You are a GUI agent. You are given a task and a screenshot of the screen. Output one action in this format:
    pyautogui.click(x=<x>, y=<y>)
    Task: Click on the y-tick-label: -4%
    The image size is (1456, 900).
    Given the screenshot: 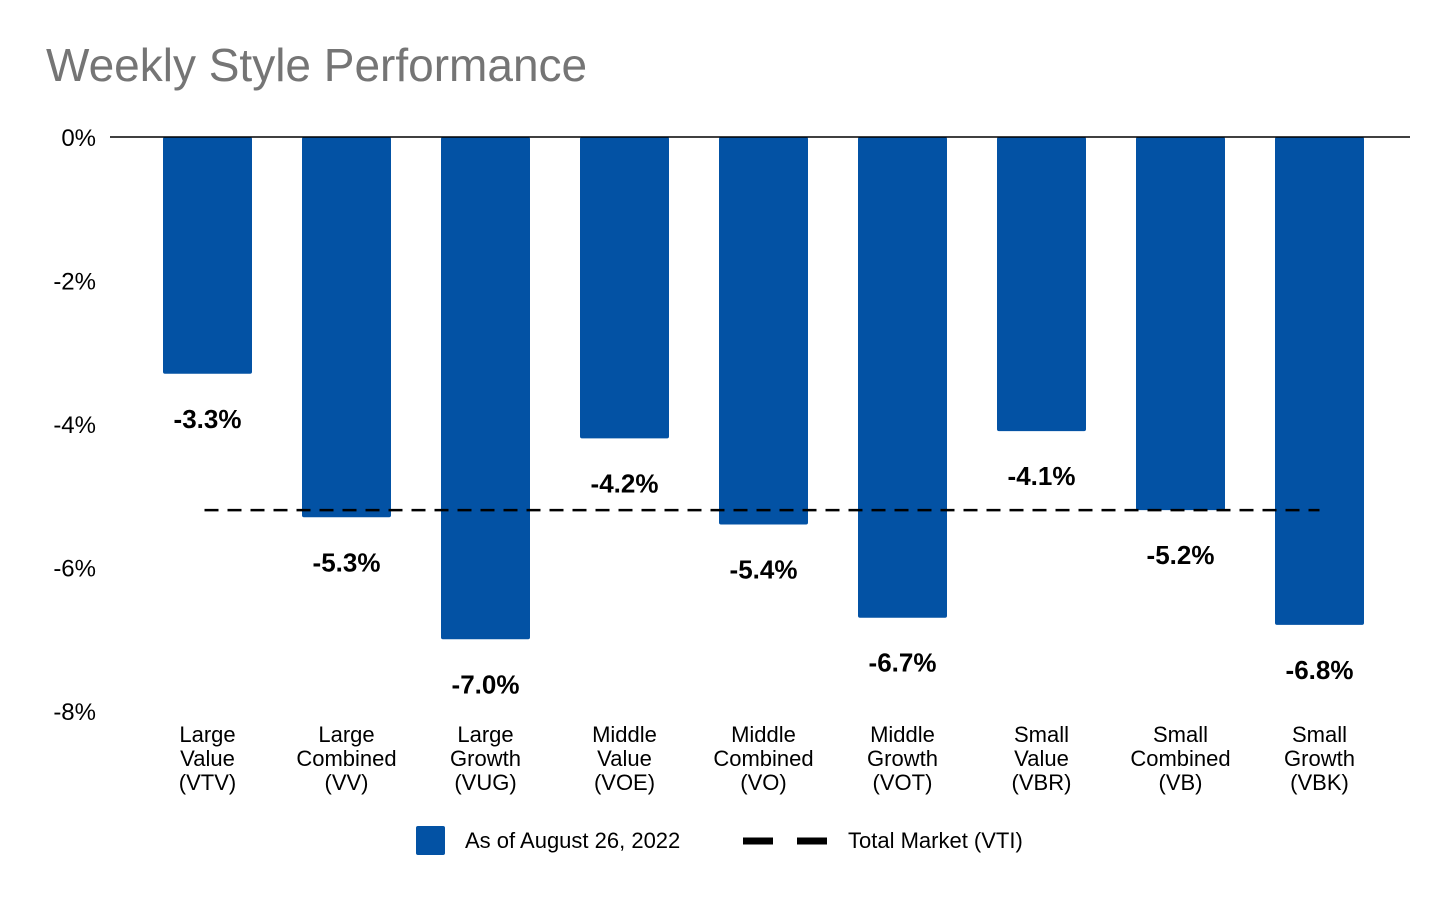 What is the action you would take?
    pyautogui.click(x=74, y=425)
    